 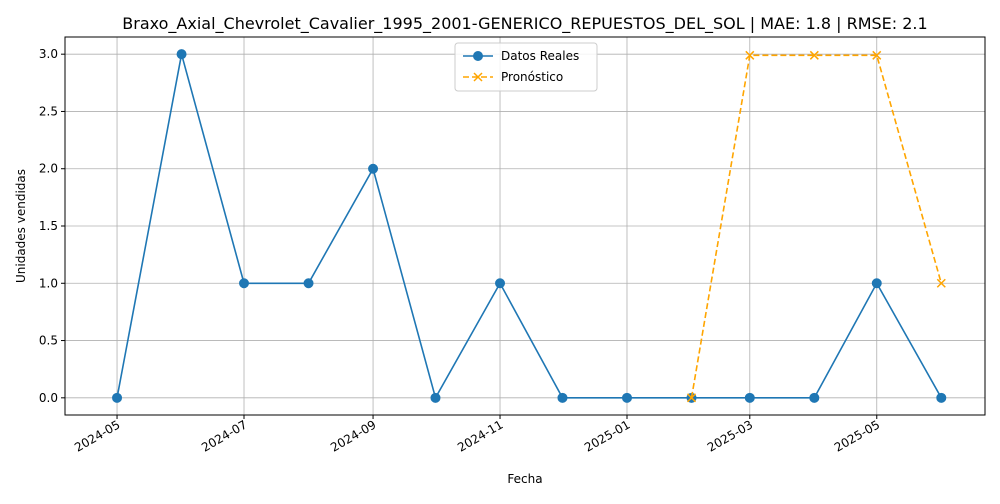 What do you see at coordinates (48, 398) in the screenshot?
I see `y-tick-label: 0.0` at bounding box center [48, 398].